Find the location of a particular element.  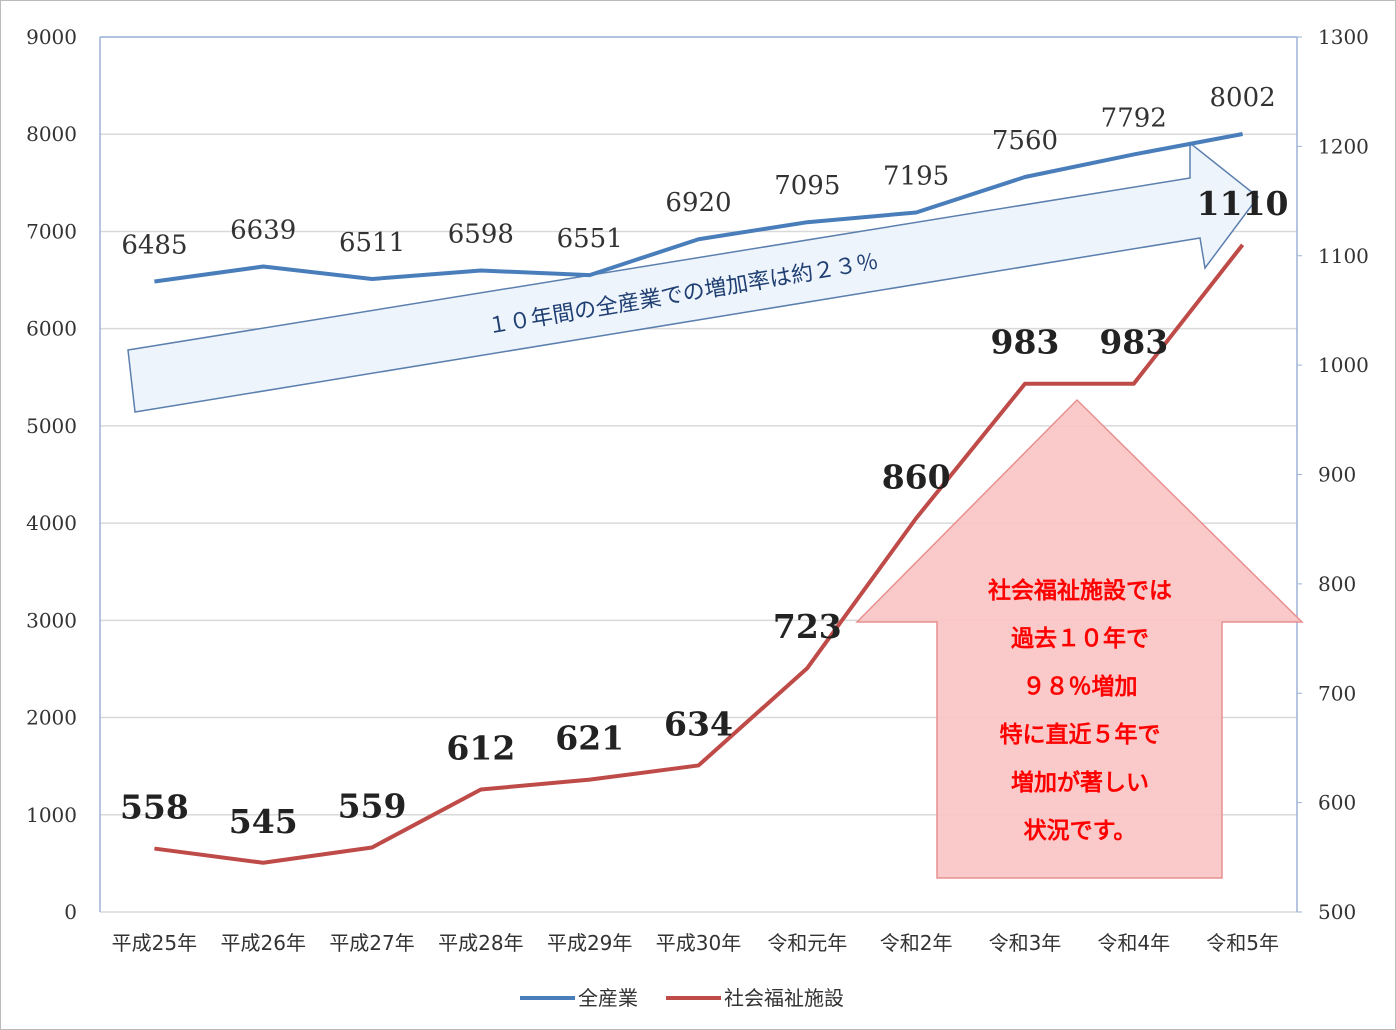

data-label: 545 is located at coordinates (263, 821).